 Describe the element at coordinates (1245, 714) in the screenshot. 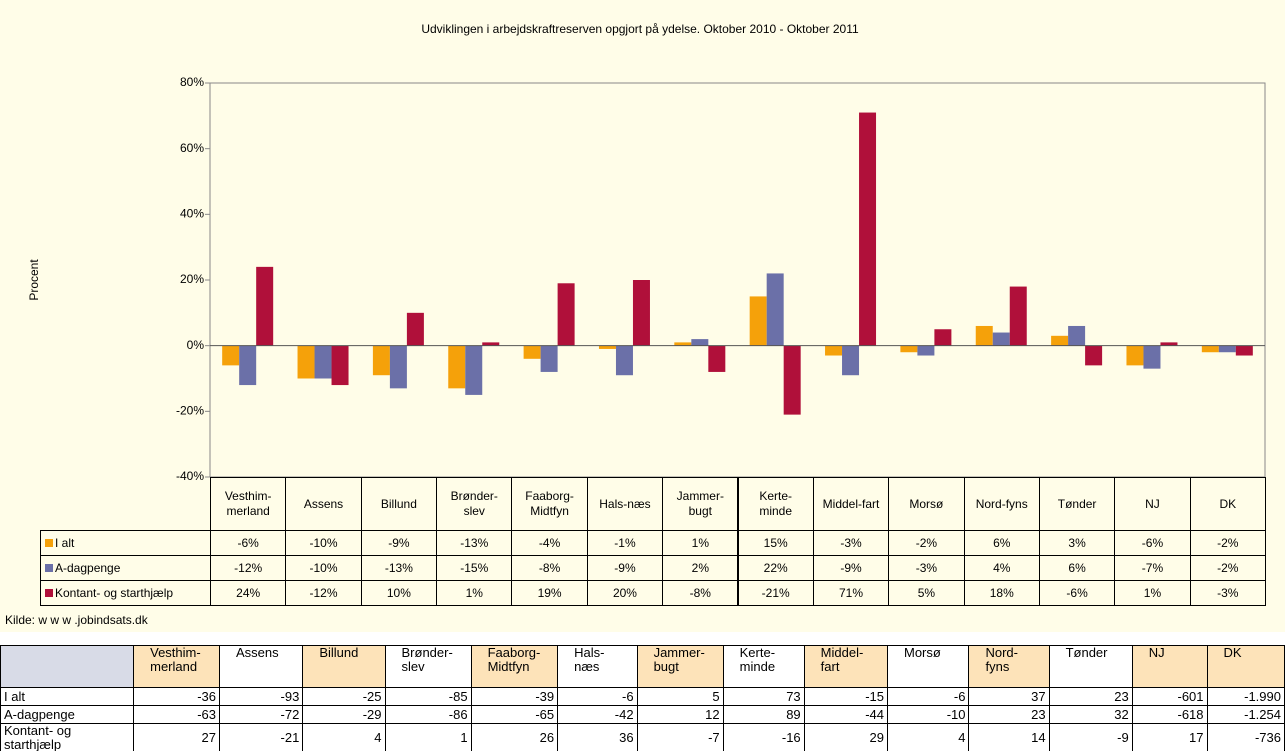

I see `table-cell: -1.254` at that location.